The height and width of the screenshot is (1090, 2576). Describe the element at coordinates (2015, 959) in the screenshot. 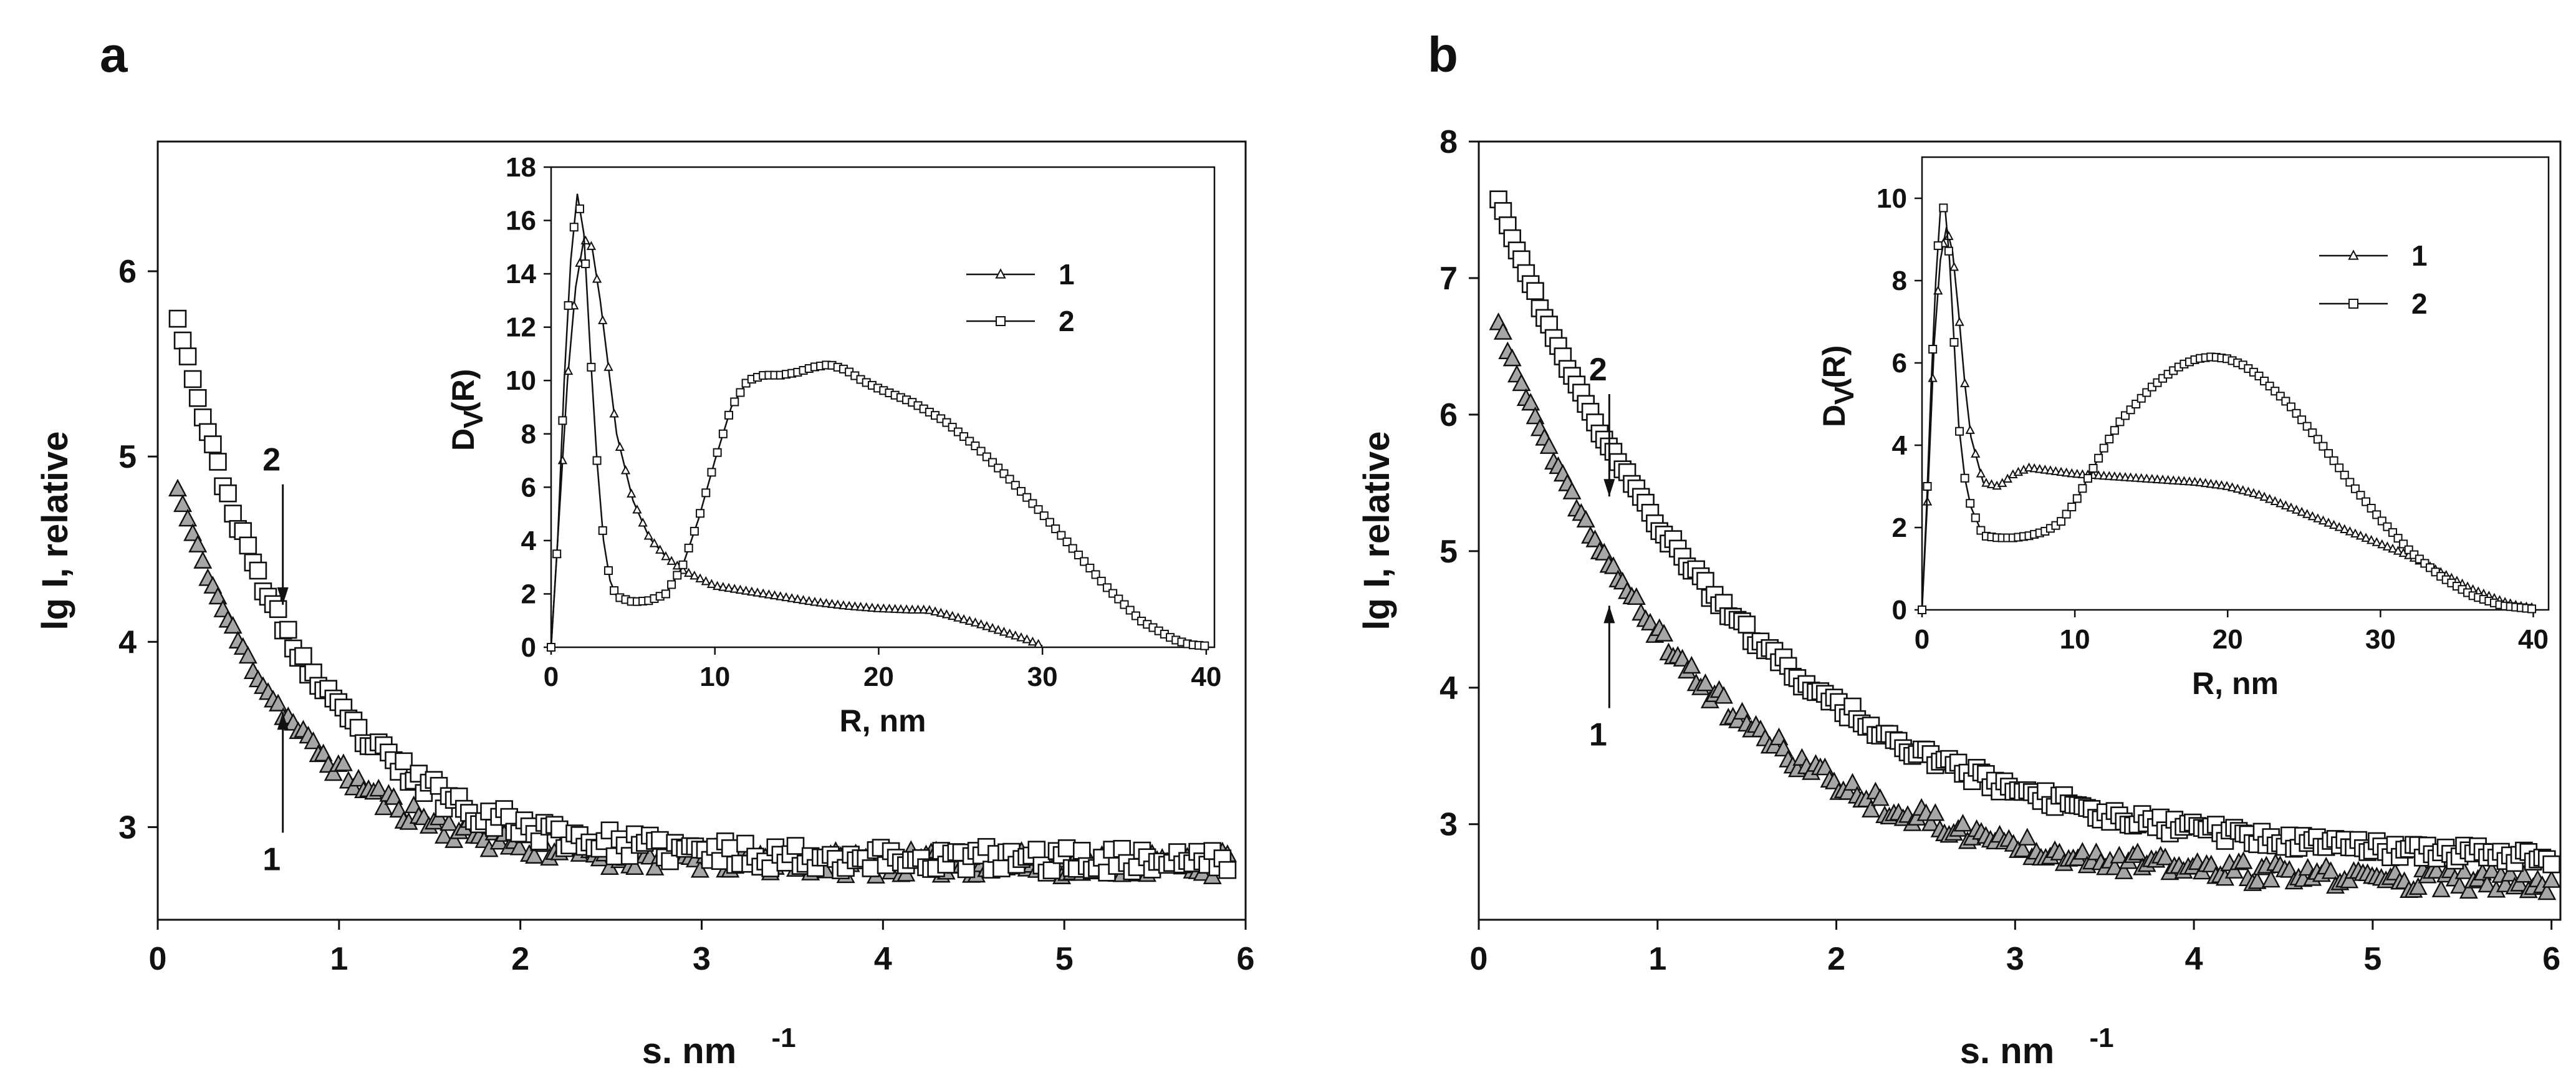

I see `x-tick-label: 3` at that location.